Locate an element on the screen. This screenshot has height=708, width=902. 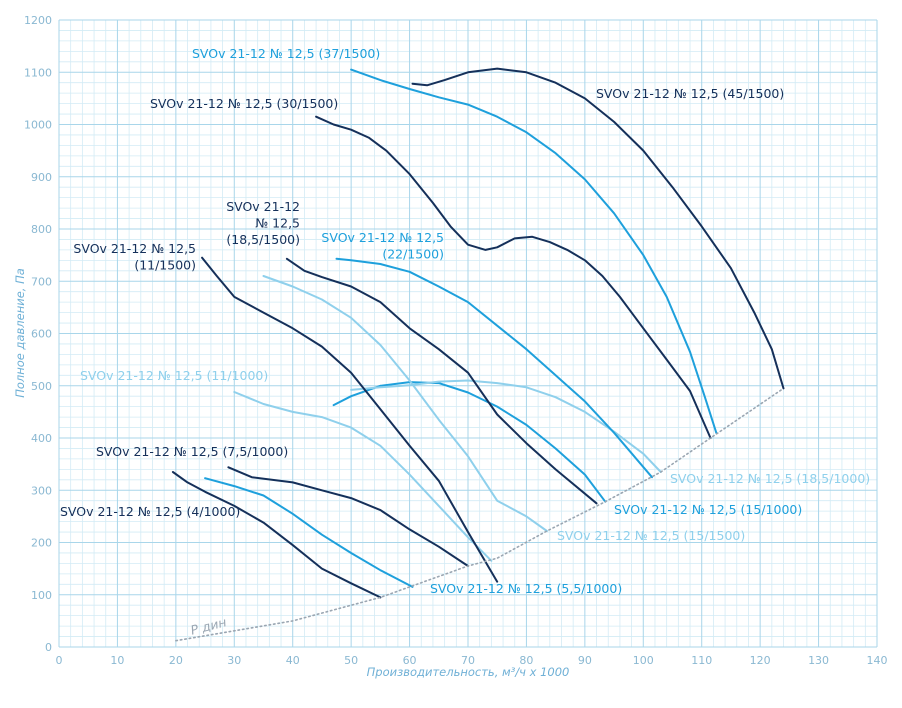
curve-label: SVOv 21-12 № 12,5 (45/1500) is located at coordinates (690, 93).